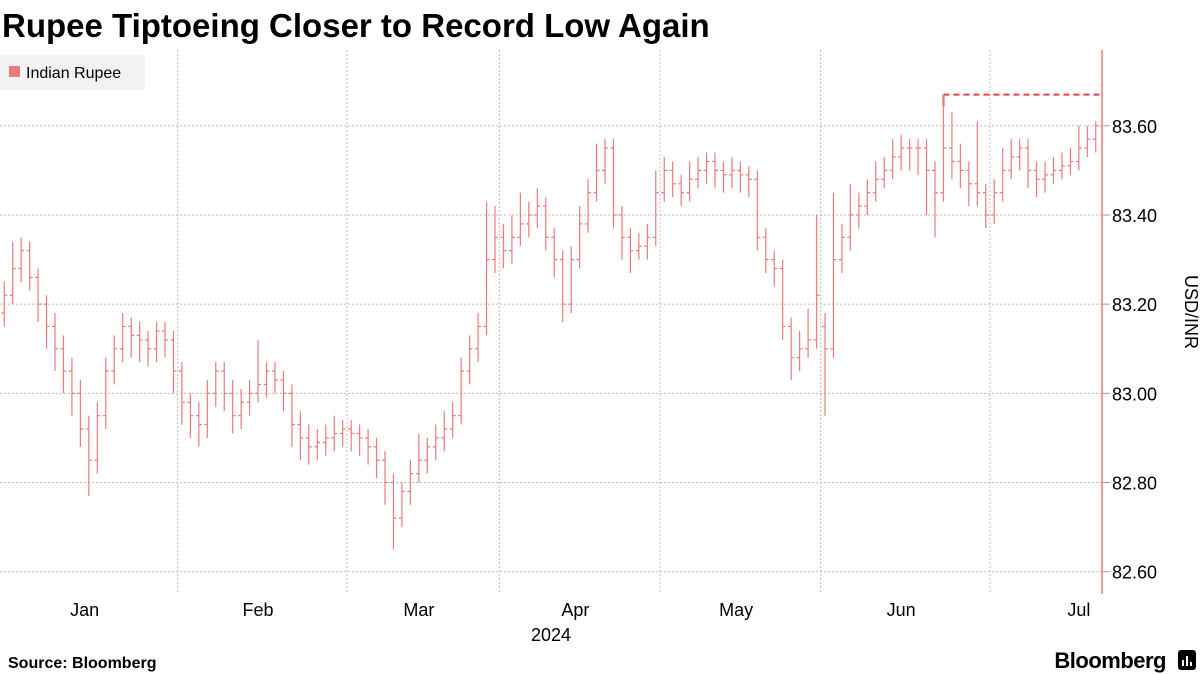 The width and height of the screenshot is (1200, 675). I want to click on x-tick-label: Jul, so click(1078, 610).